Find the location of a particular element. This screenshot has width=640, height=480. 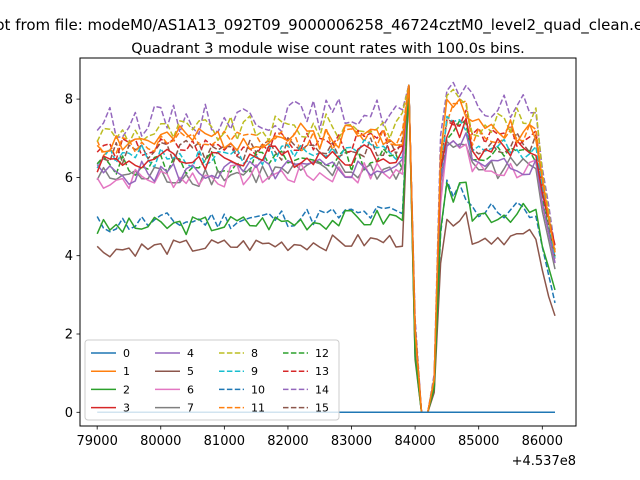

x-tick-label: 81000 is located at coordinates (224, 441).